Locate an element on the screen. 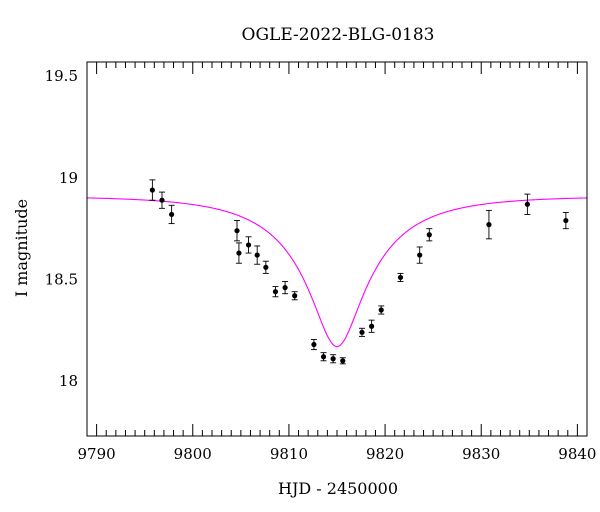  x-tick-label: 9840 is located at coordinates (577, 454).